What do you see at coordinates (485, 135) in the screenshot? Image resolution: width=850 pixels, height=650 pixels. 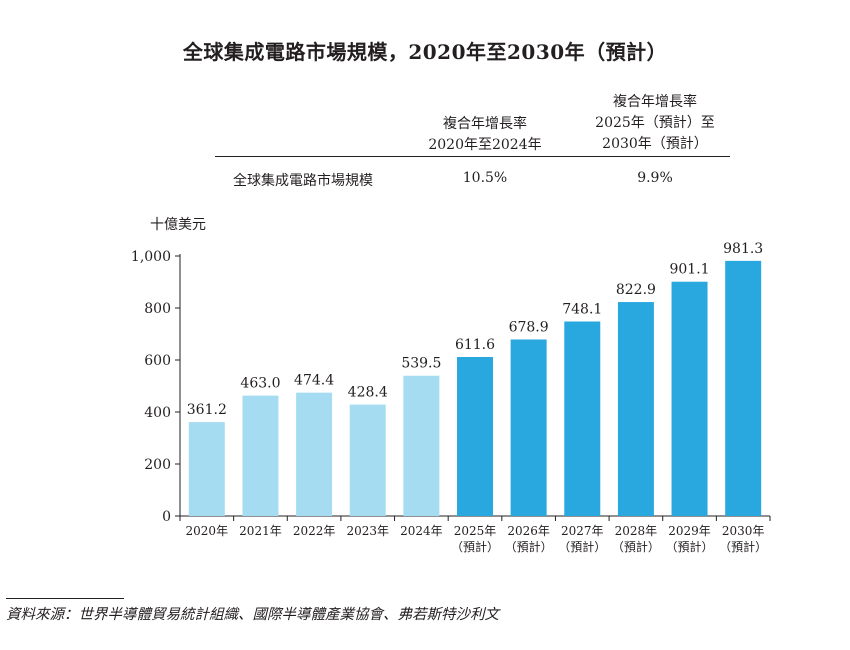 I see `cagr-header-2020-2024: 複合年增長率 2020年至2024年` at bounding box center [485, 135].